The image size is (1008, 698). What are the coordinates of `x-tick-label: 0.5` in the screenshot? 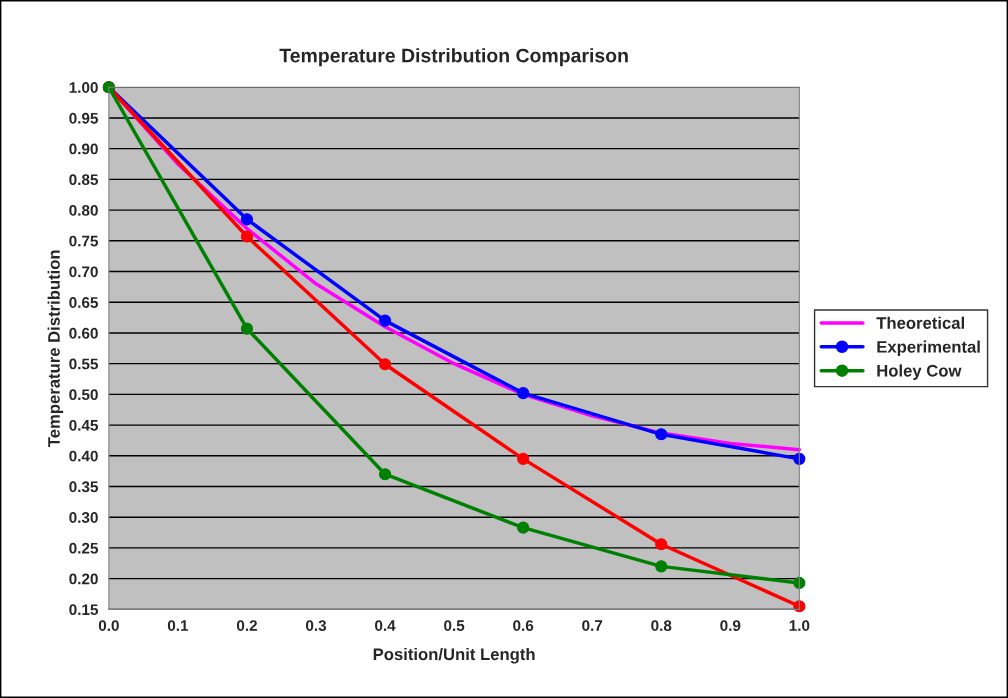 It's located at (454, 625).